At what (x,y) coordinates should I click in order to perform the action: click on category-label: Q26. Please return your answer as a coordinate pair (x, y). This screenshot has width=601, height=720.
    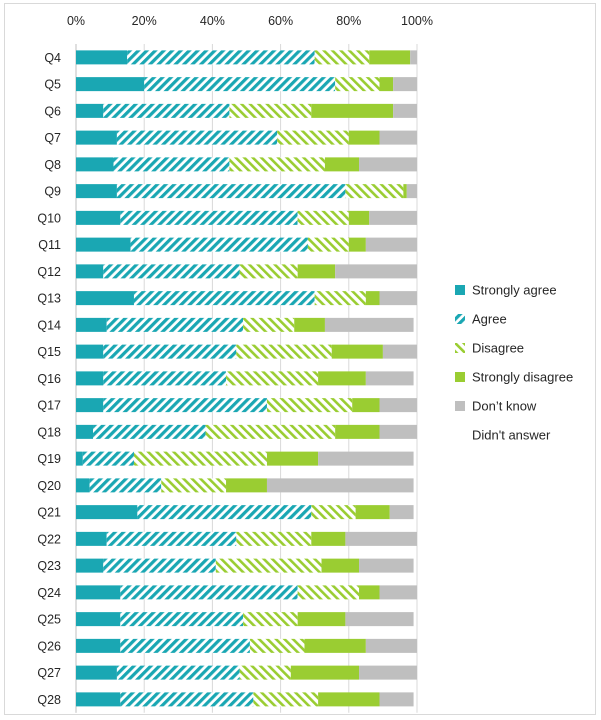
    Looking at the image, I should click on (49, 646).